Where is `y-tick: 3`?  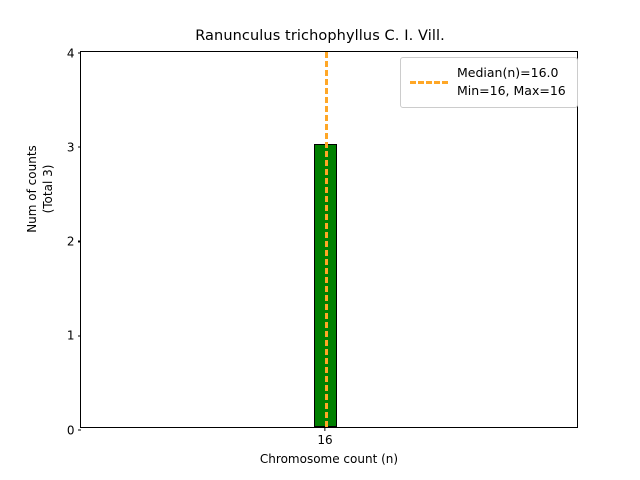
y-tick: 3 is located at coordinates (74, 146).